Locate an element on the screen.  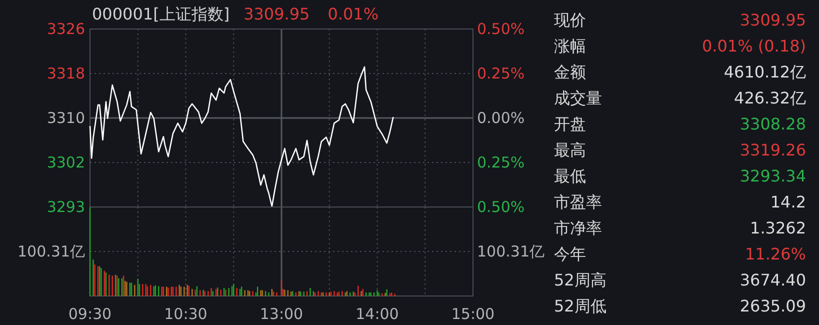
text: 4610.12亿 is located at coordinates (765, 72).